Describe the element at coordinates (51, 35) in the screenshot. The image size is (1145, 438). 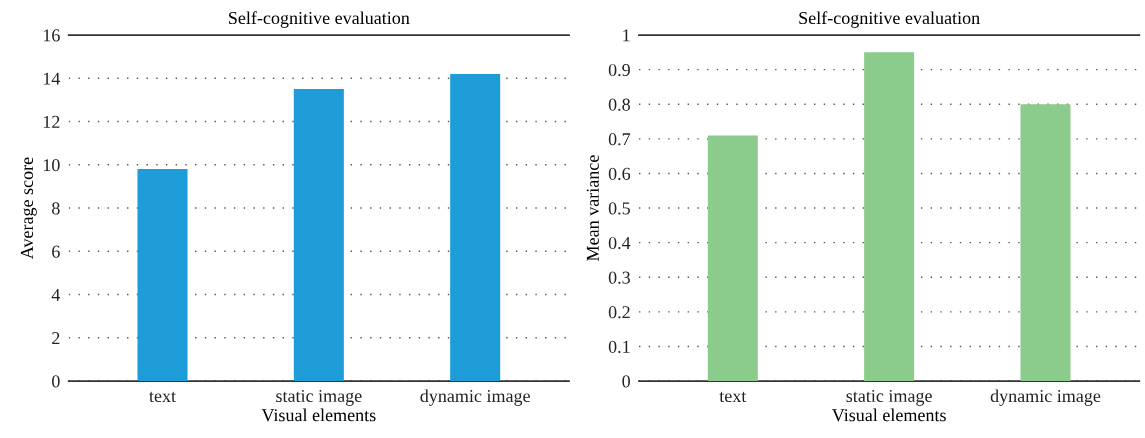
I see `y-tick-label: 16` at that location.